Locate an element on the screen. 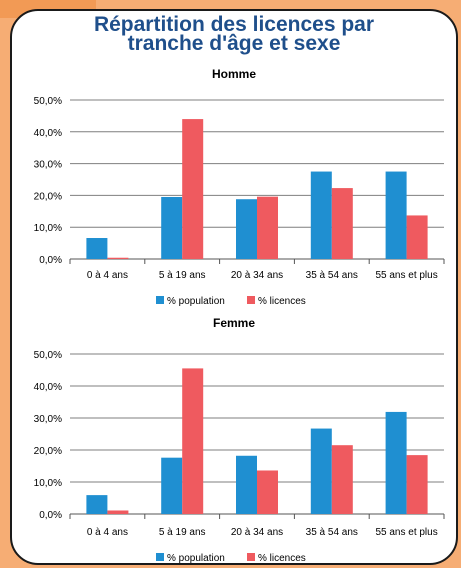 The image size is (461, 568). title-line-2: tranche d'âge et sexe is located at coordinates (234, 43).